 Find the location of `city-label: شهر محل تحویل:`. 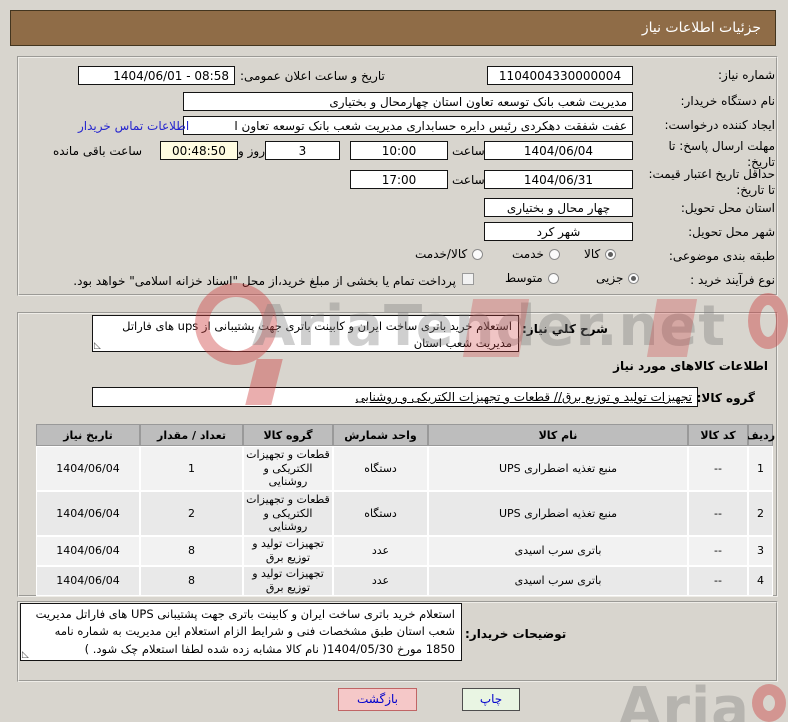

city-label: شهر محل تحویل: is located at coordinates (731, 232).